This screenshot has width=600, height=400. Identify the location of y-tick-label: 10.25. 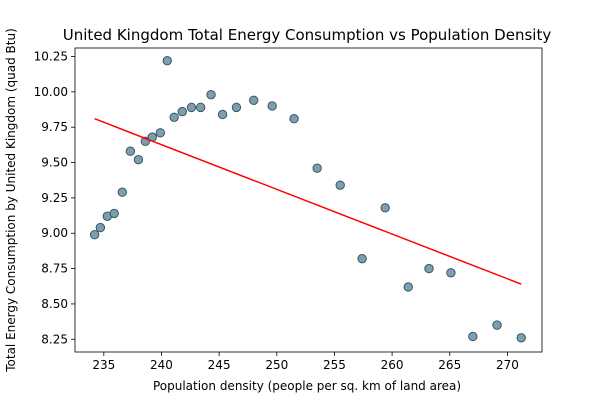
(51, 56).